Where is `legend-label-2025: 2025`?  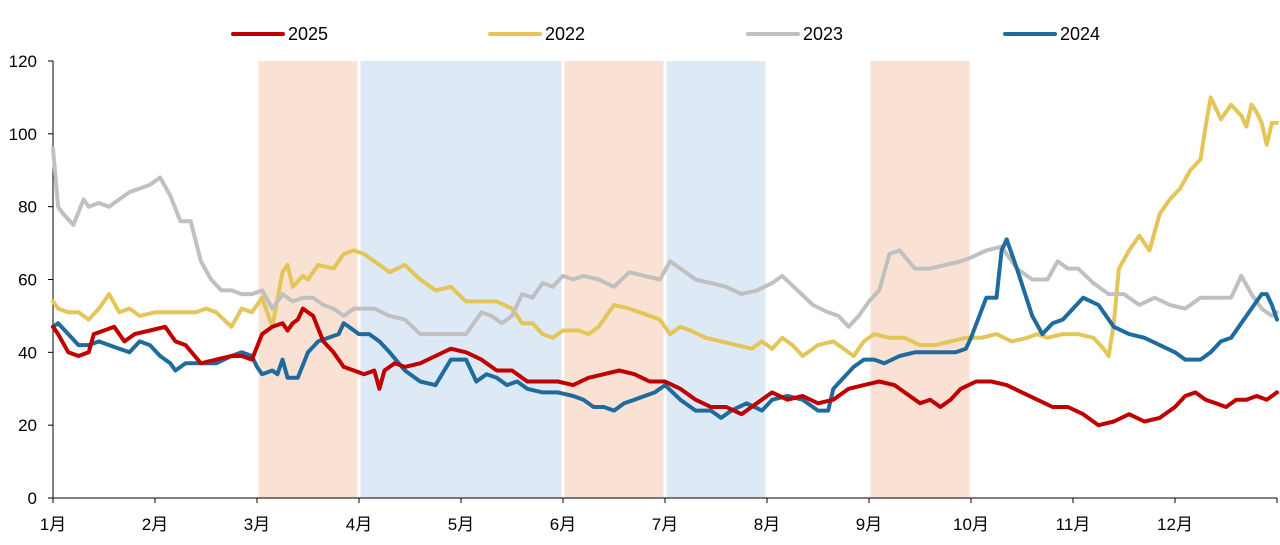 legend-label-2025: 2025 is located at coordinates (308, 34).